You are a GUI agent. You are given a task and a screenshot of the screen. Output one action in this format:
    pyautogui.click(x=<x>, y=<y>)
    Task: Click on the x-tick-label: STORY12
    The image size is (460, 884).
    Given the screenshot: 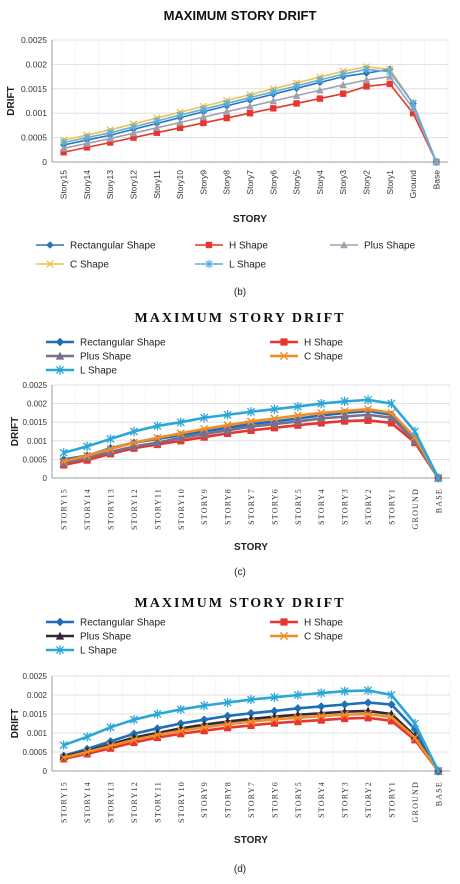 What is the action you would take?
    pyautogui.click(x=134, y=509)
    